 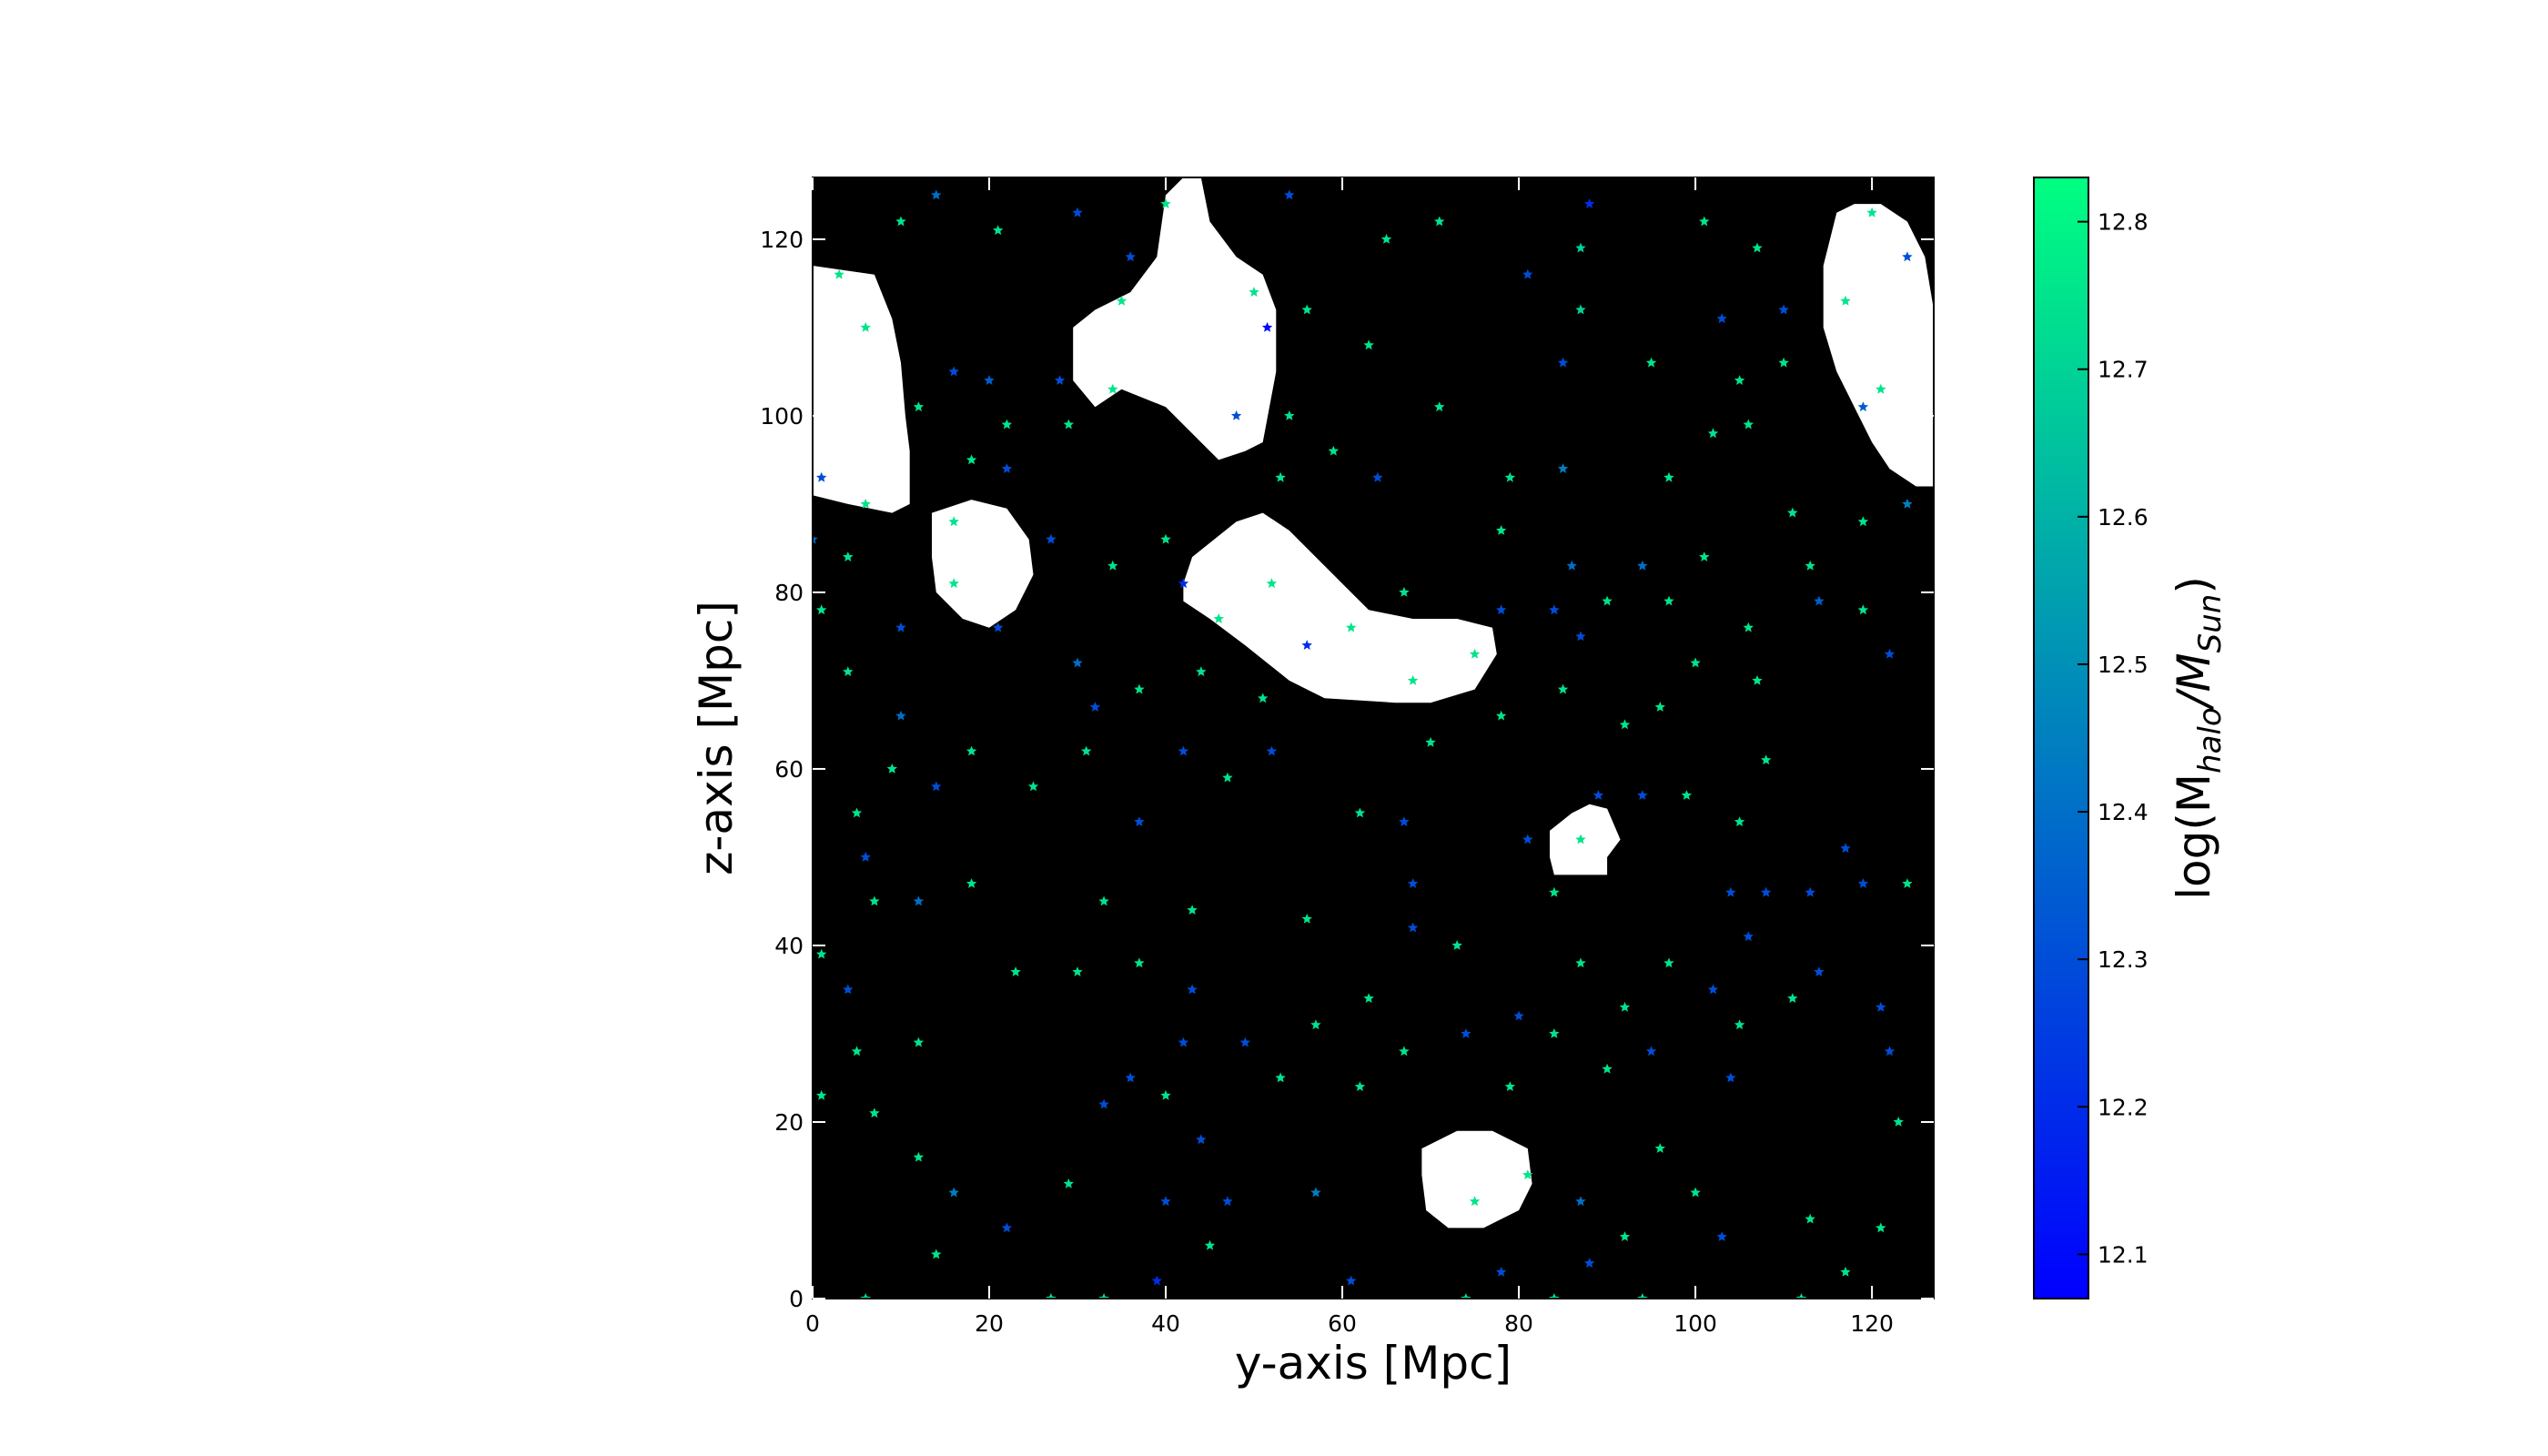 What do you see at coordinates (789, 593) in the screenshot?
I see `y-tick-label: 80` at bounding box center [789, 593].